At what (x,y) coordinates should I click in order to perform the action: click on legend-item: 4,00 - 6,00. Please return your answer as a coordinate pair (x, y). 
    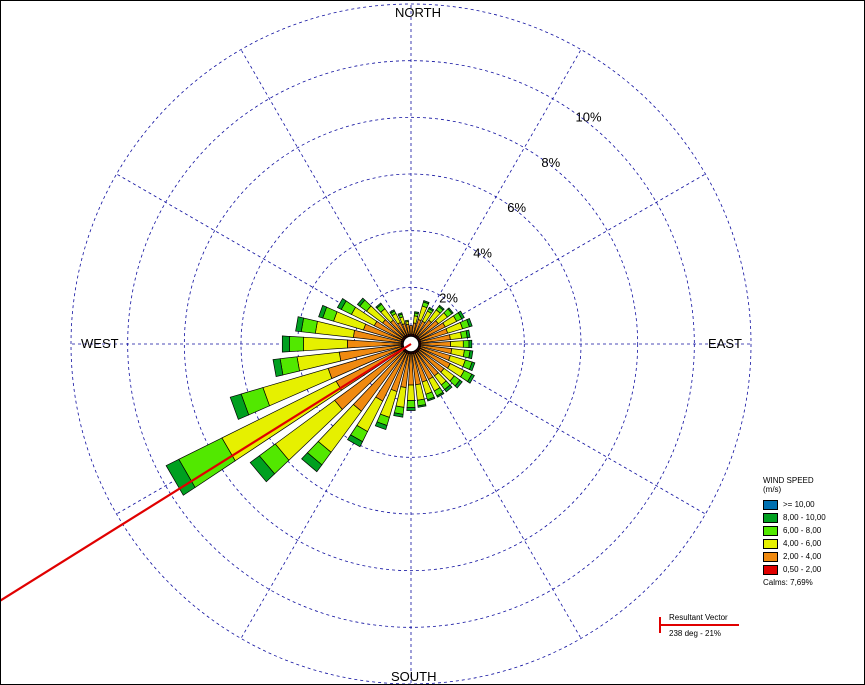
    Looking at the image, I should click on (810, 543).